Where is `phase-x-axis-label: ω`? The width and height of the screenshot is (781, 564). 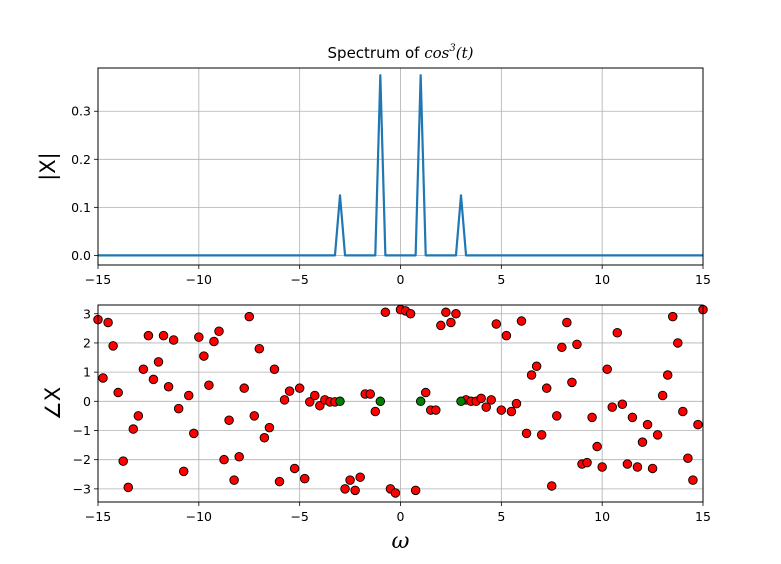
phase-x-axis-label: ω is located at coordinates (401, 541).